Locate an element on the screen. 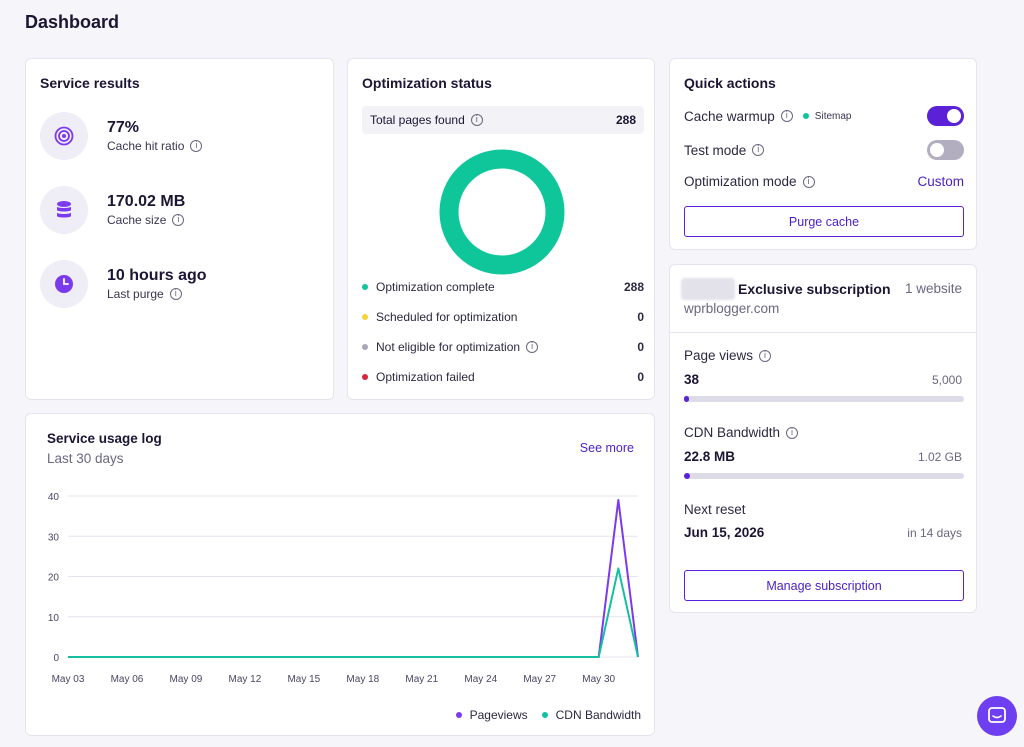  status-label: Optimization failed is located at coordinates (425, 377).